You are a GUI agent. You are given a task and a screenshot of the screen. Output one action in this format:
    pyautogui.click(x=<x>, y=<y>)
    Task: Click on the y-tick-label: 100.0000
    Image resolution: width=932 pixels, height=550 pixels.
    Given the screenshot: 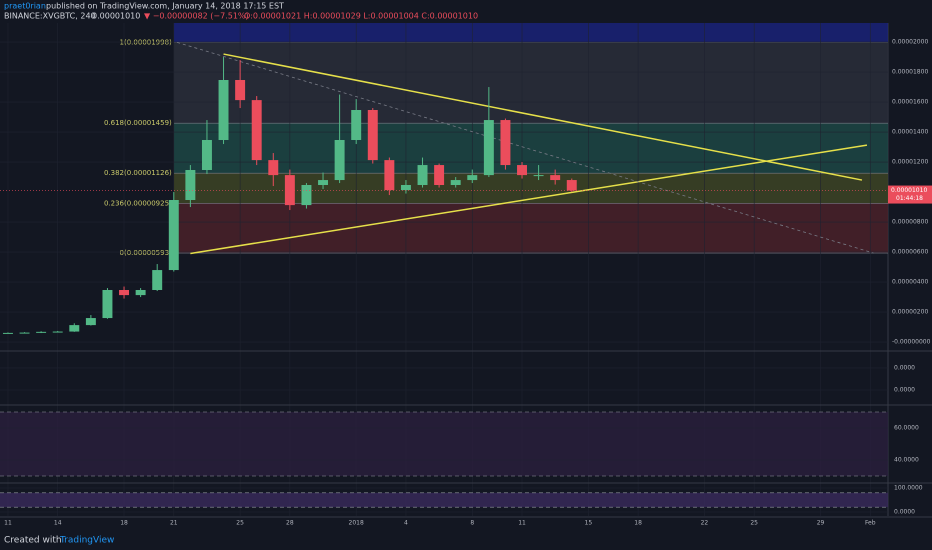 What is the action you would take?
    pyautogui.click(x=908, y=488)
    